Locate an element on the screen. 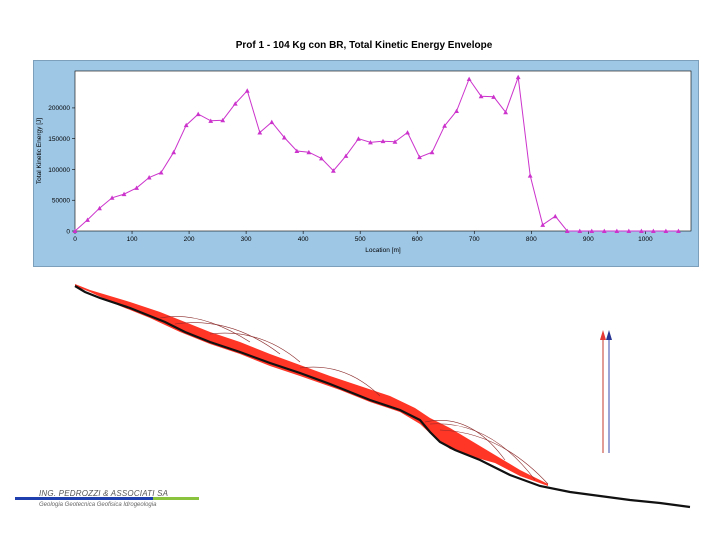 The width and height of the screenshot is (728, 546). x-tick-label: 1000 is located at coordinates (645, 239).